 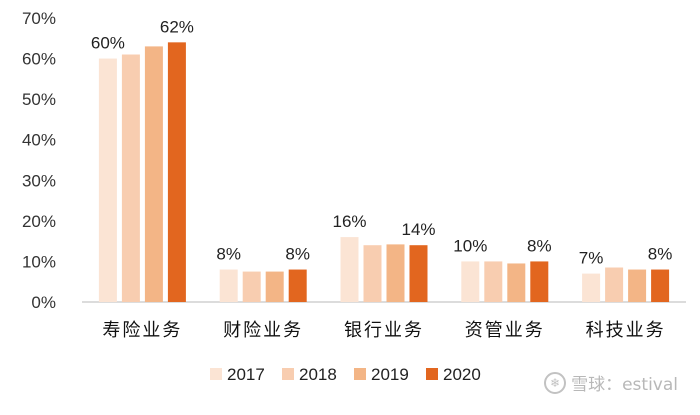 I want to click on data-label: 62%, so click(x=177, y=26).